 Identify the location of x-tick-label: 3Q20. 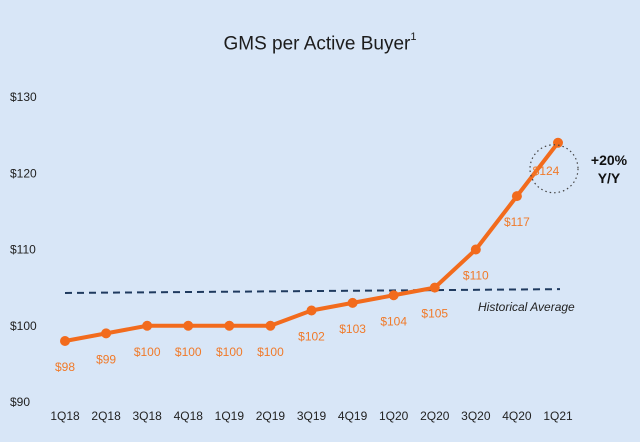
(476, 416).